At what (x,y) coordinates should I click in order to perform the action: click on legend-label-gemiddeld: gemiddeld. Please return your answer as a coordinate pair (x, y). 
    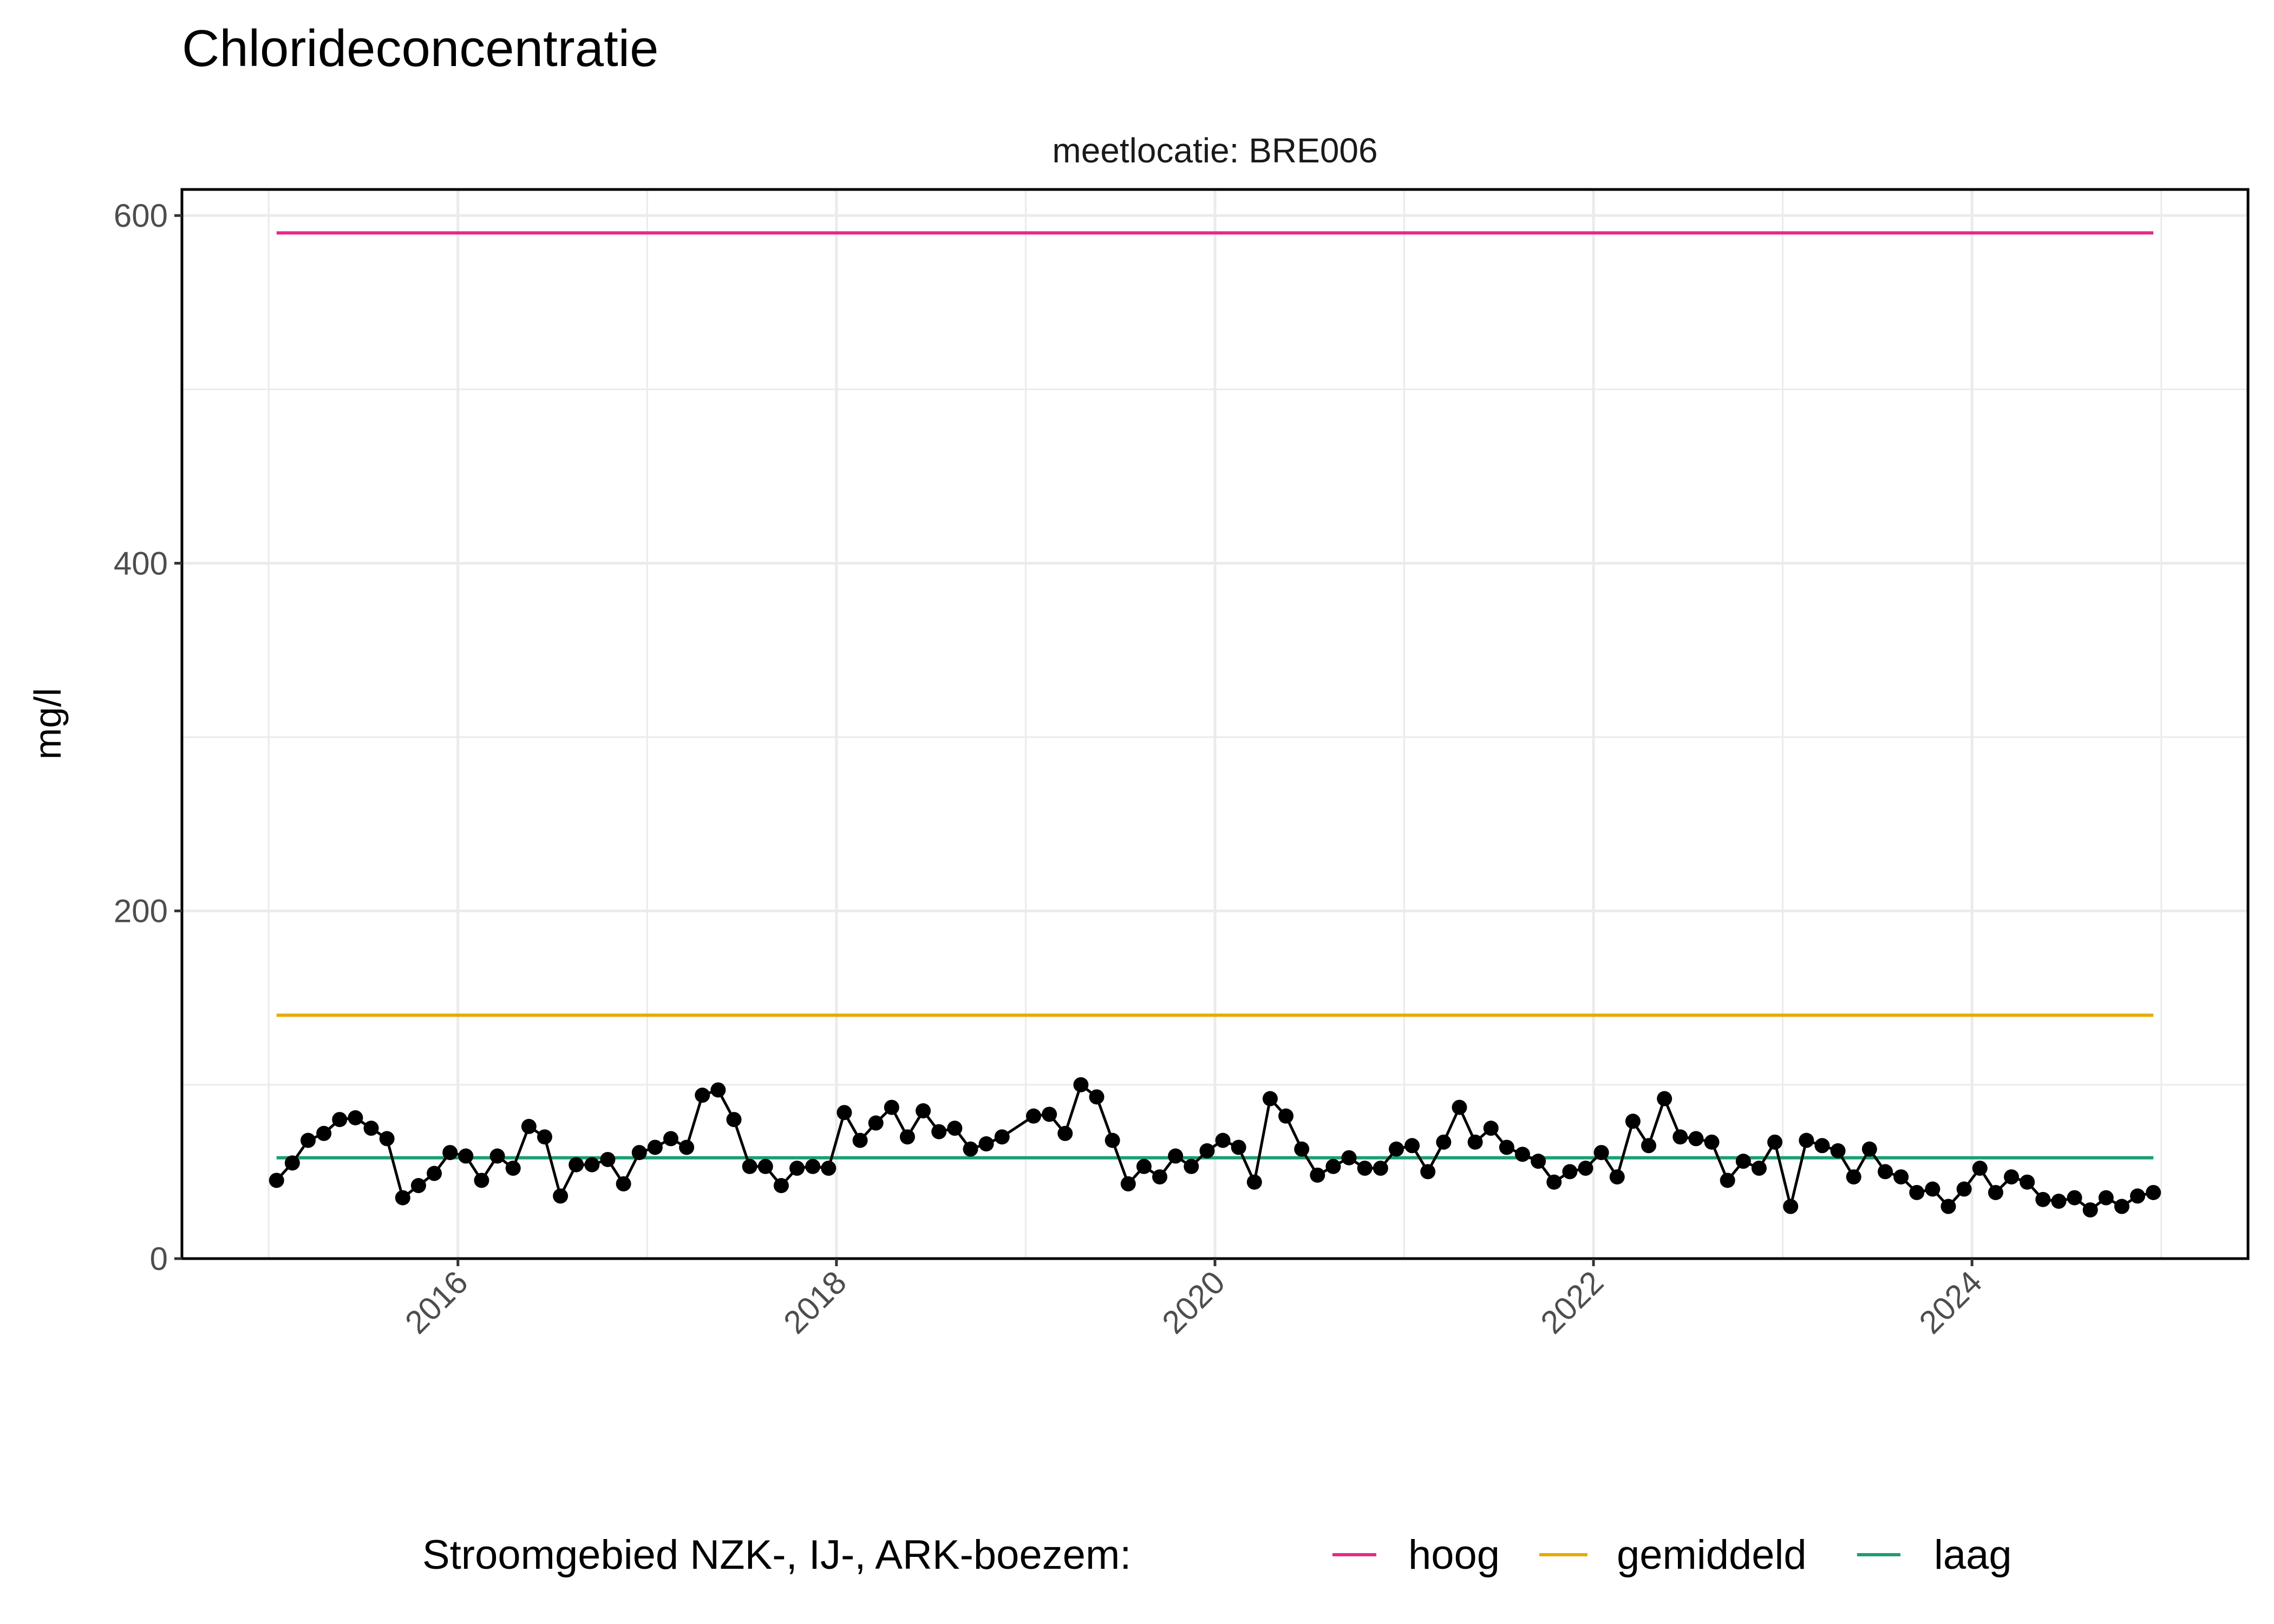
    Looking at the image, I should click on (1712, 1555).